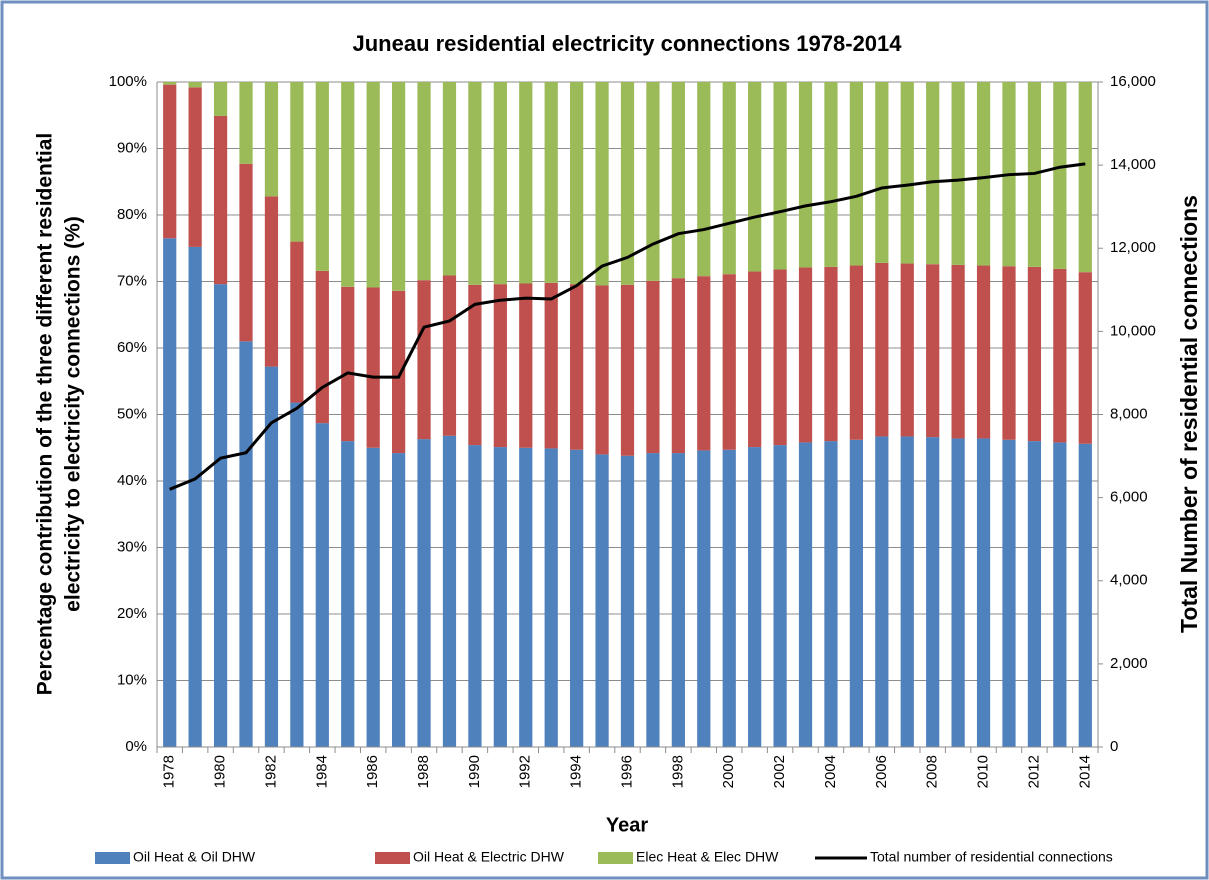 The width and height of the screenshot is (1209, 880). What do you see at coordinates (132, 679) in the screenshot?
I see `y-tick-label: 10%` at bounding box center [132, 679].